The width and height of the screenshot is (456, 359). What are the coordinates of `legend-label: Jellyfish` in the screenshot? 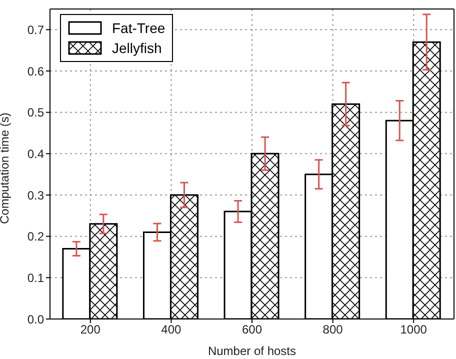 It's located at (137, 48).